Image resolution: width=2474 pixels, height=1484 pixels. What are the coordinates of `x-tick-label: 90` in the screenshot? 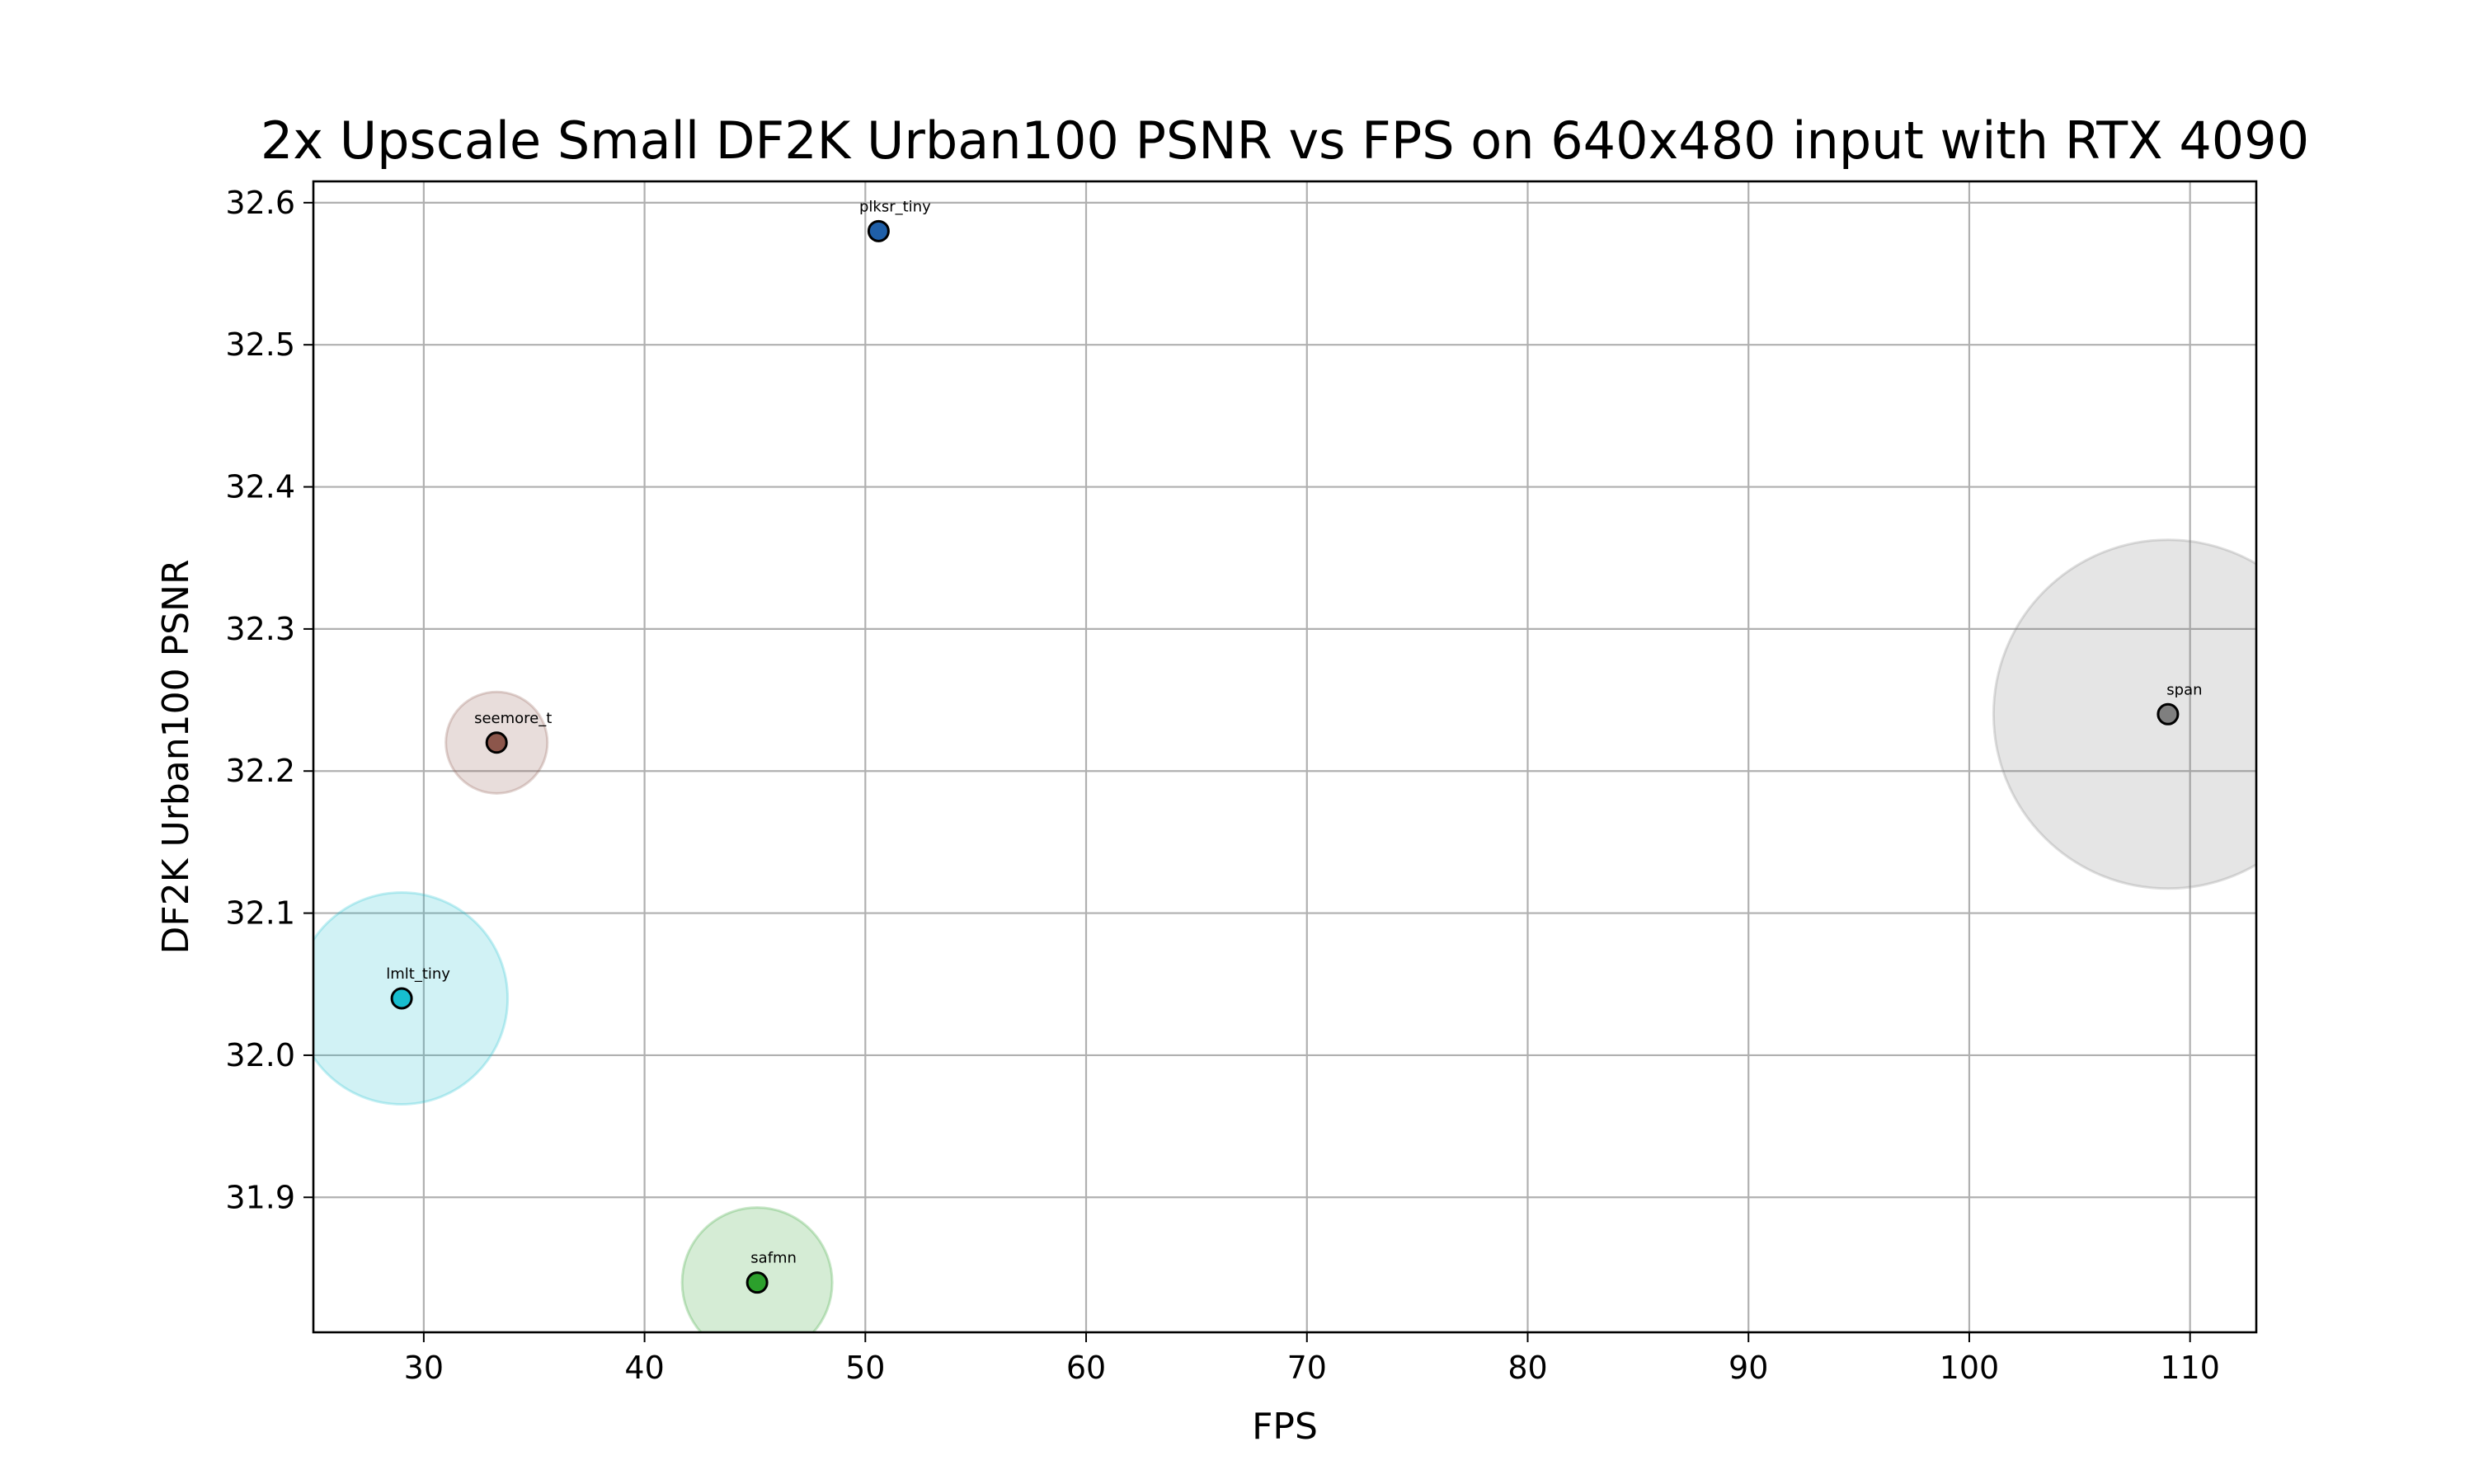 It's located at (1748, 1368).